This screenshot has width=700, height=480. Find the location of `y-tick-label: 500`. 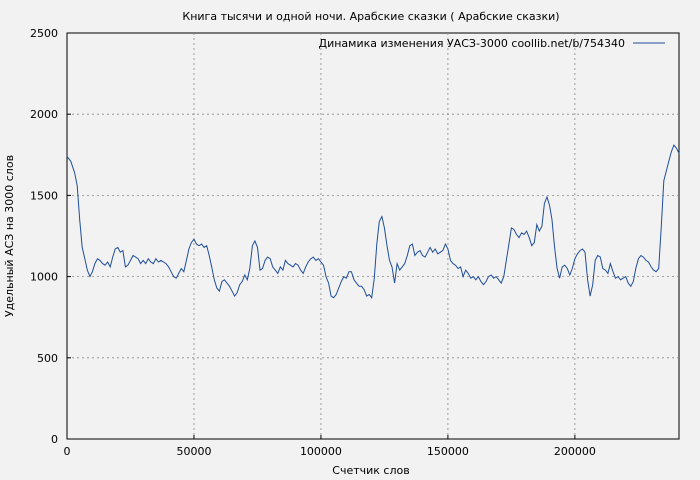

y-tick-label: 500 is located at coordinates (47, 358).